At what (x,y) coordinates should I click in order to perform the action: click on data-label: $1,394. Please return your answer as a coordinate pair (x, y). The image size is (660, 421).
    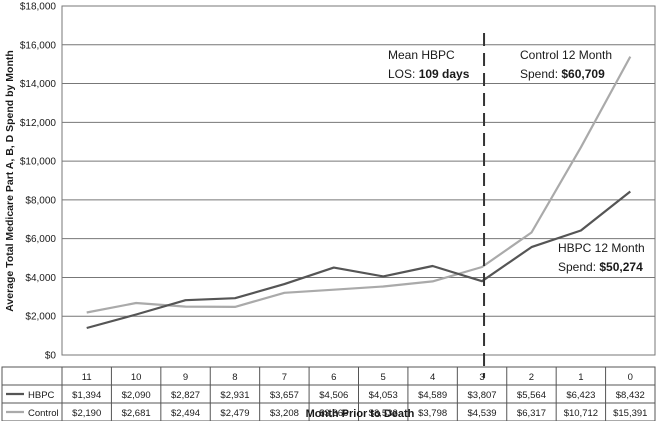
    Looking at the image, I should click on (86, 395).